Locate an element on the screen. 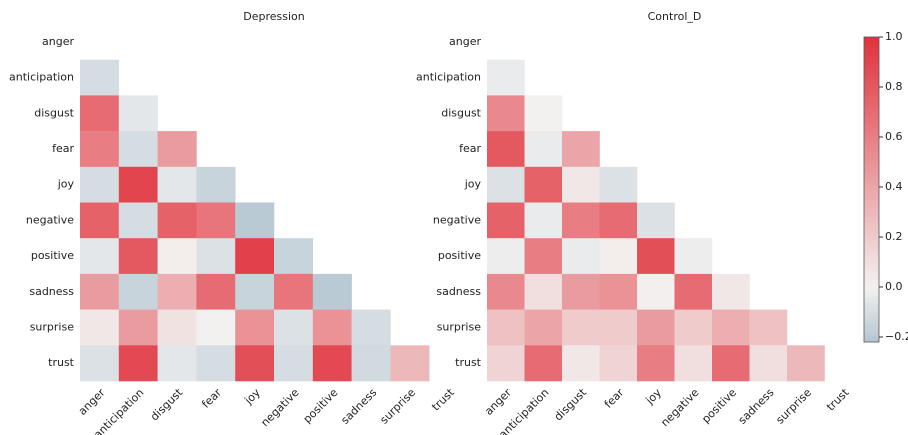 This screenshot has width=908, height=435. y-tick-label: sadness is located at coordinates (458, 291).